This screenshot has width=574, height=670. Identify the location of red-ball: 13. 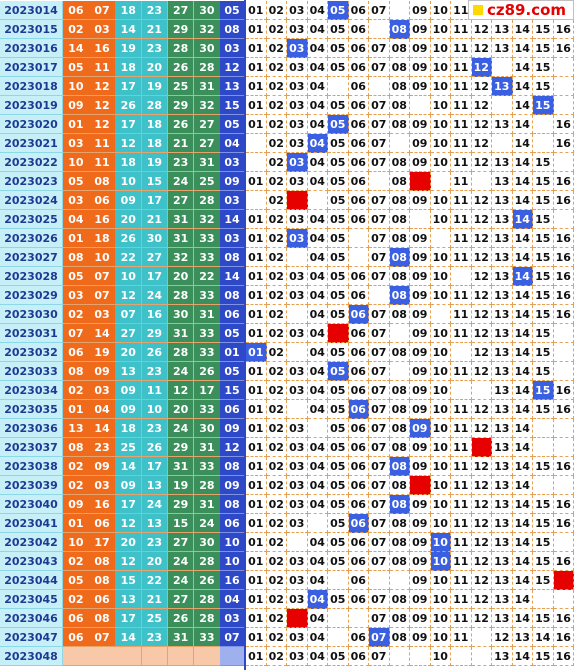
(129, 371).